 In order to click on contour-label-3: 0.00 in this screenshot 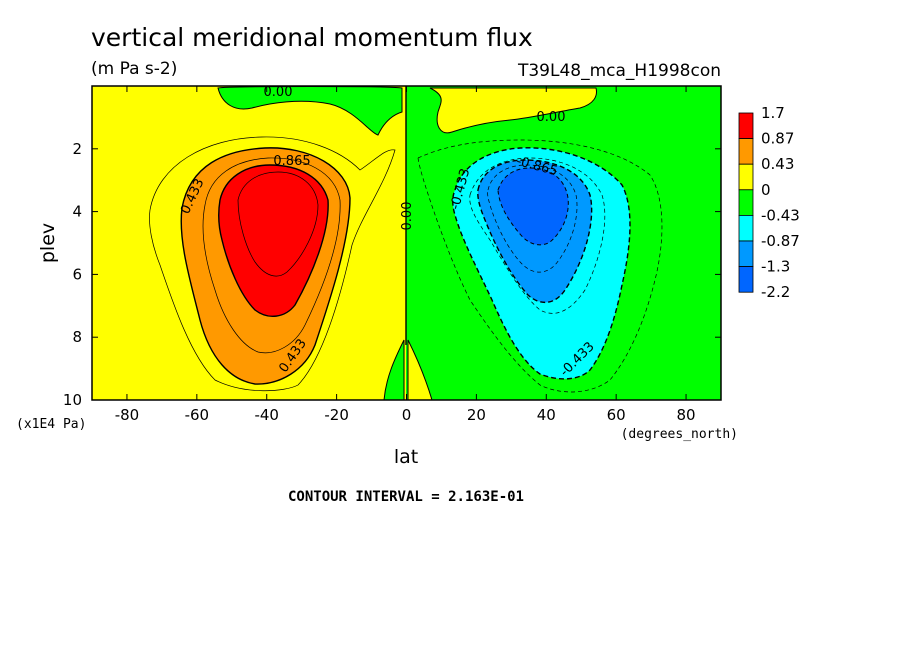, I will do `click(407, 216)`.